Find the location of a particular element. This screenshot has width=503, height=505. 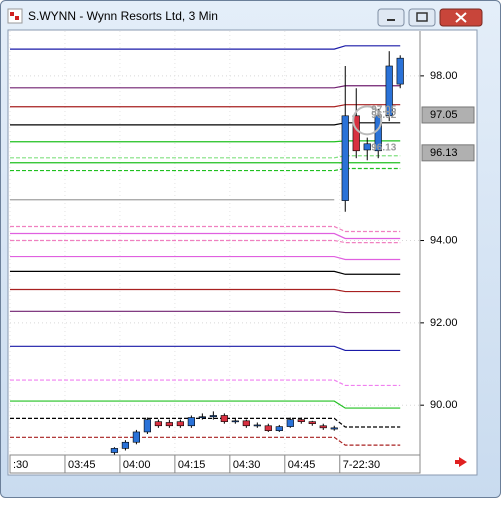

restore-icon is located at coordinates (422, 17).